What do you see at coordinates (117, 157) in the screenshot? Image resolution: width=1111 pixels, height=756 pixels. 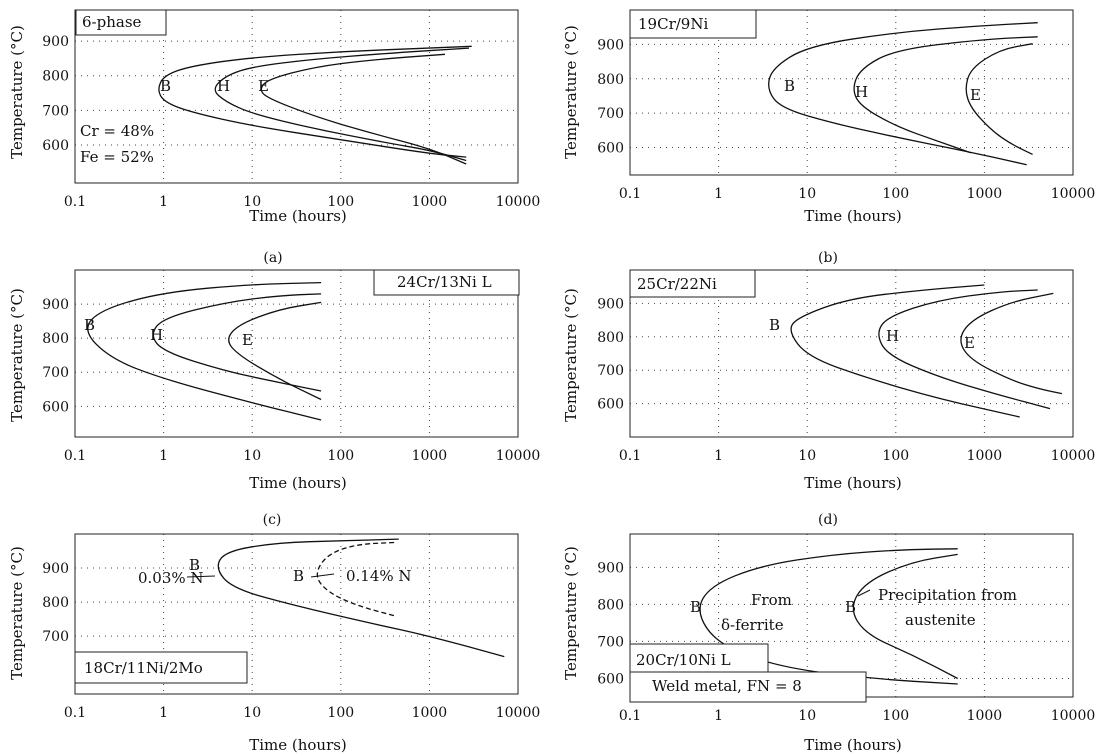 I see `composition-note: Fe = 52%` at bounding box center [117, 157].